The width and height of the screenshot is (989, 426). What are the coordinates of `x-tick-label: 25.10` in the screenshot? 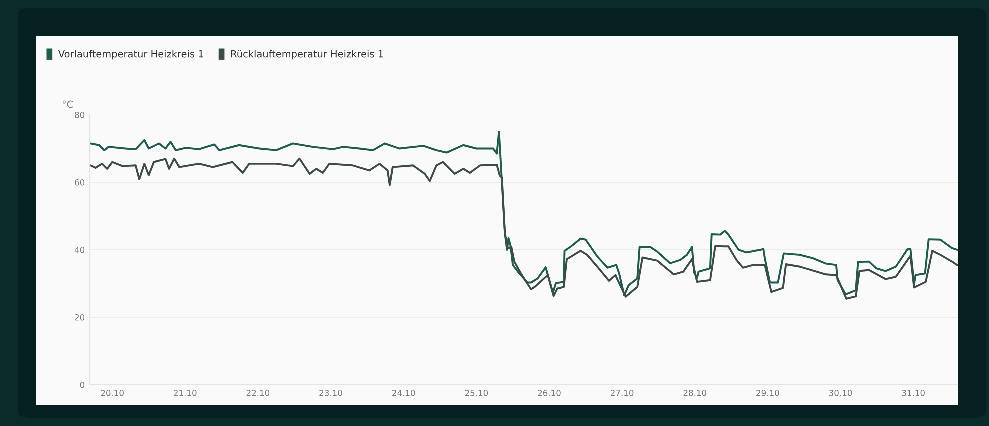 It's located at (476, 393).